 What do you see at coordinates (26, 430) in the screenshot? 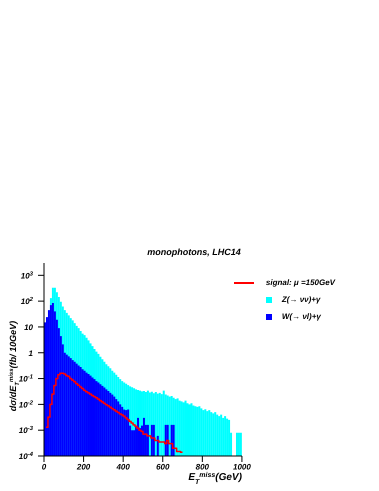
I see `y-tick-label: 10$^{-3}$` at bounding box center [26, 430].